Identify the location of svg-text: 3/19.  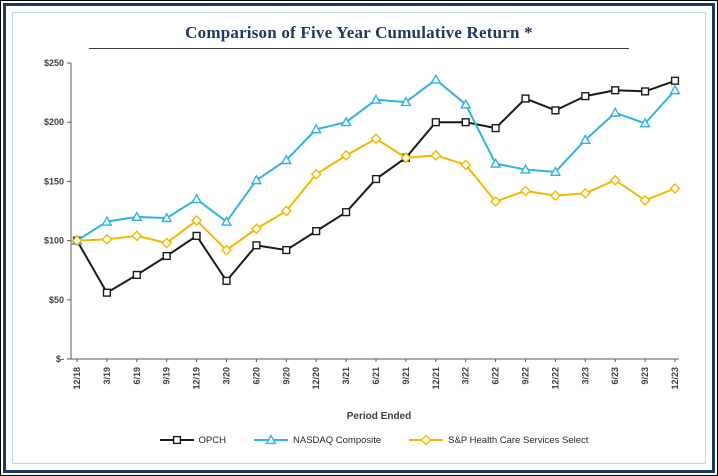
(107, 376).